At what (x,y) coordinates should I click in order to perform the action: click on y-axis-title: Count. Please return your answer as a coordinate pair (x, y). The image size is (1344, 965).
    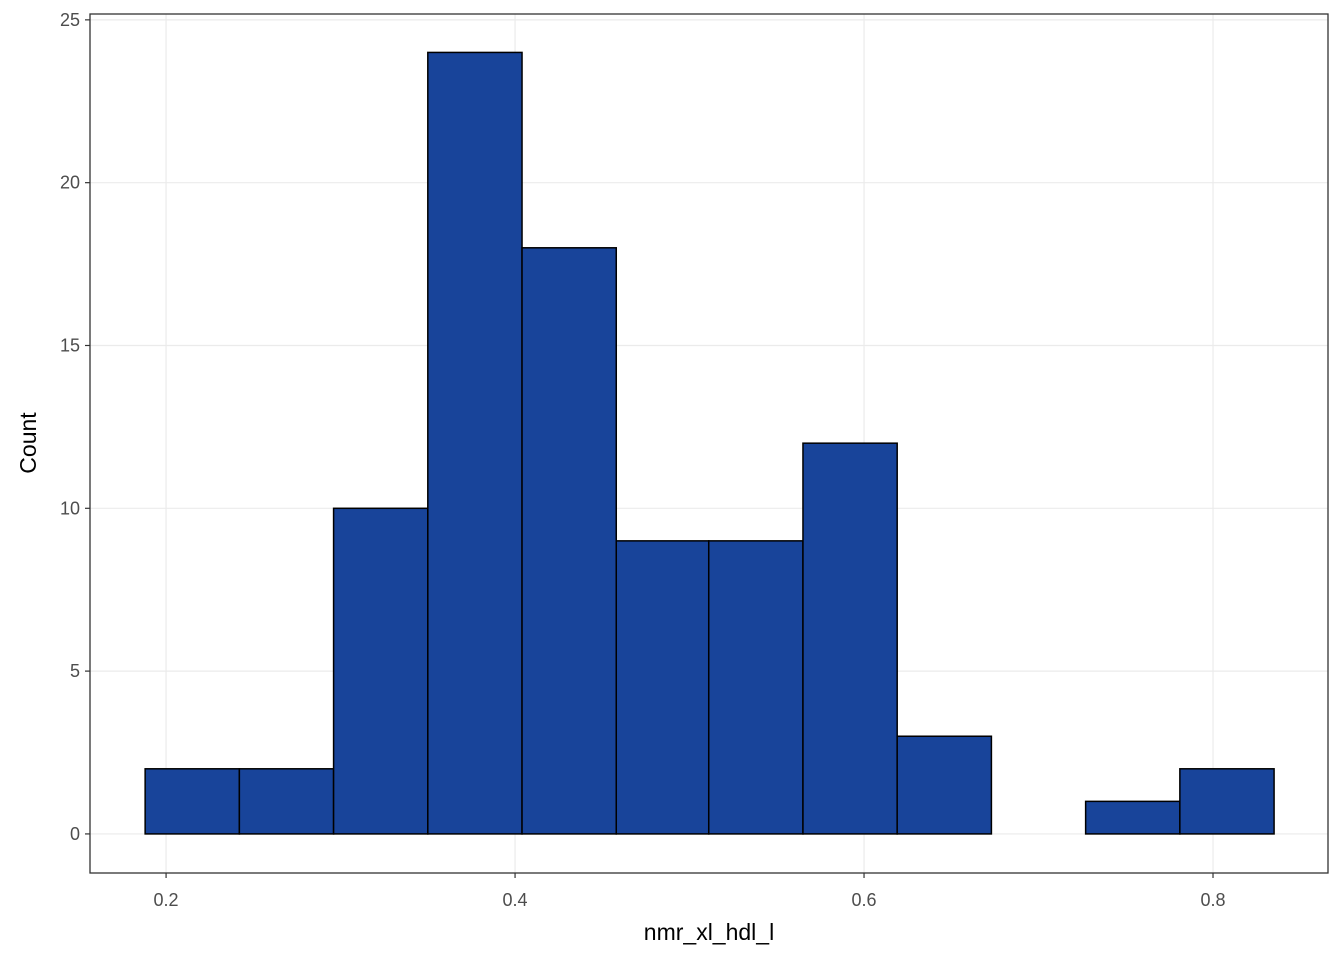
    Looking at the image, I should click on (28, 443).